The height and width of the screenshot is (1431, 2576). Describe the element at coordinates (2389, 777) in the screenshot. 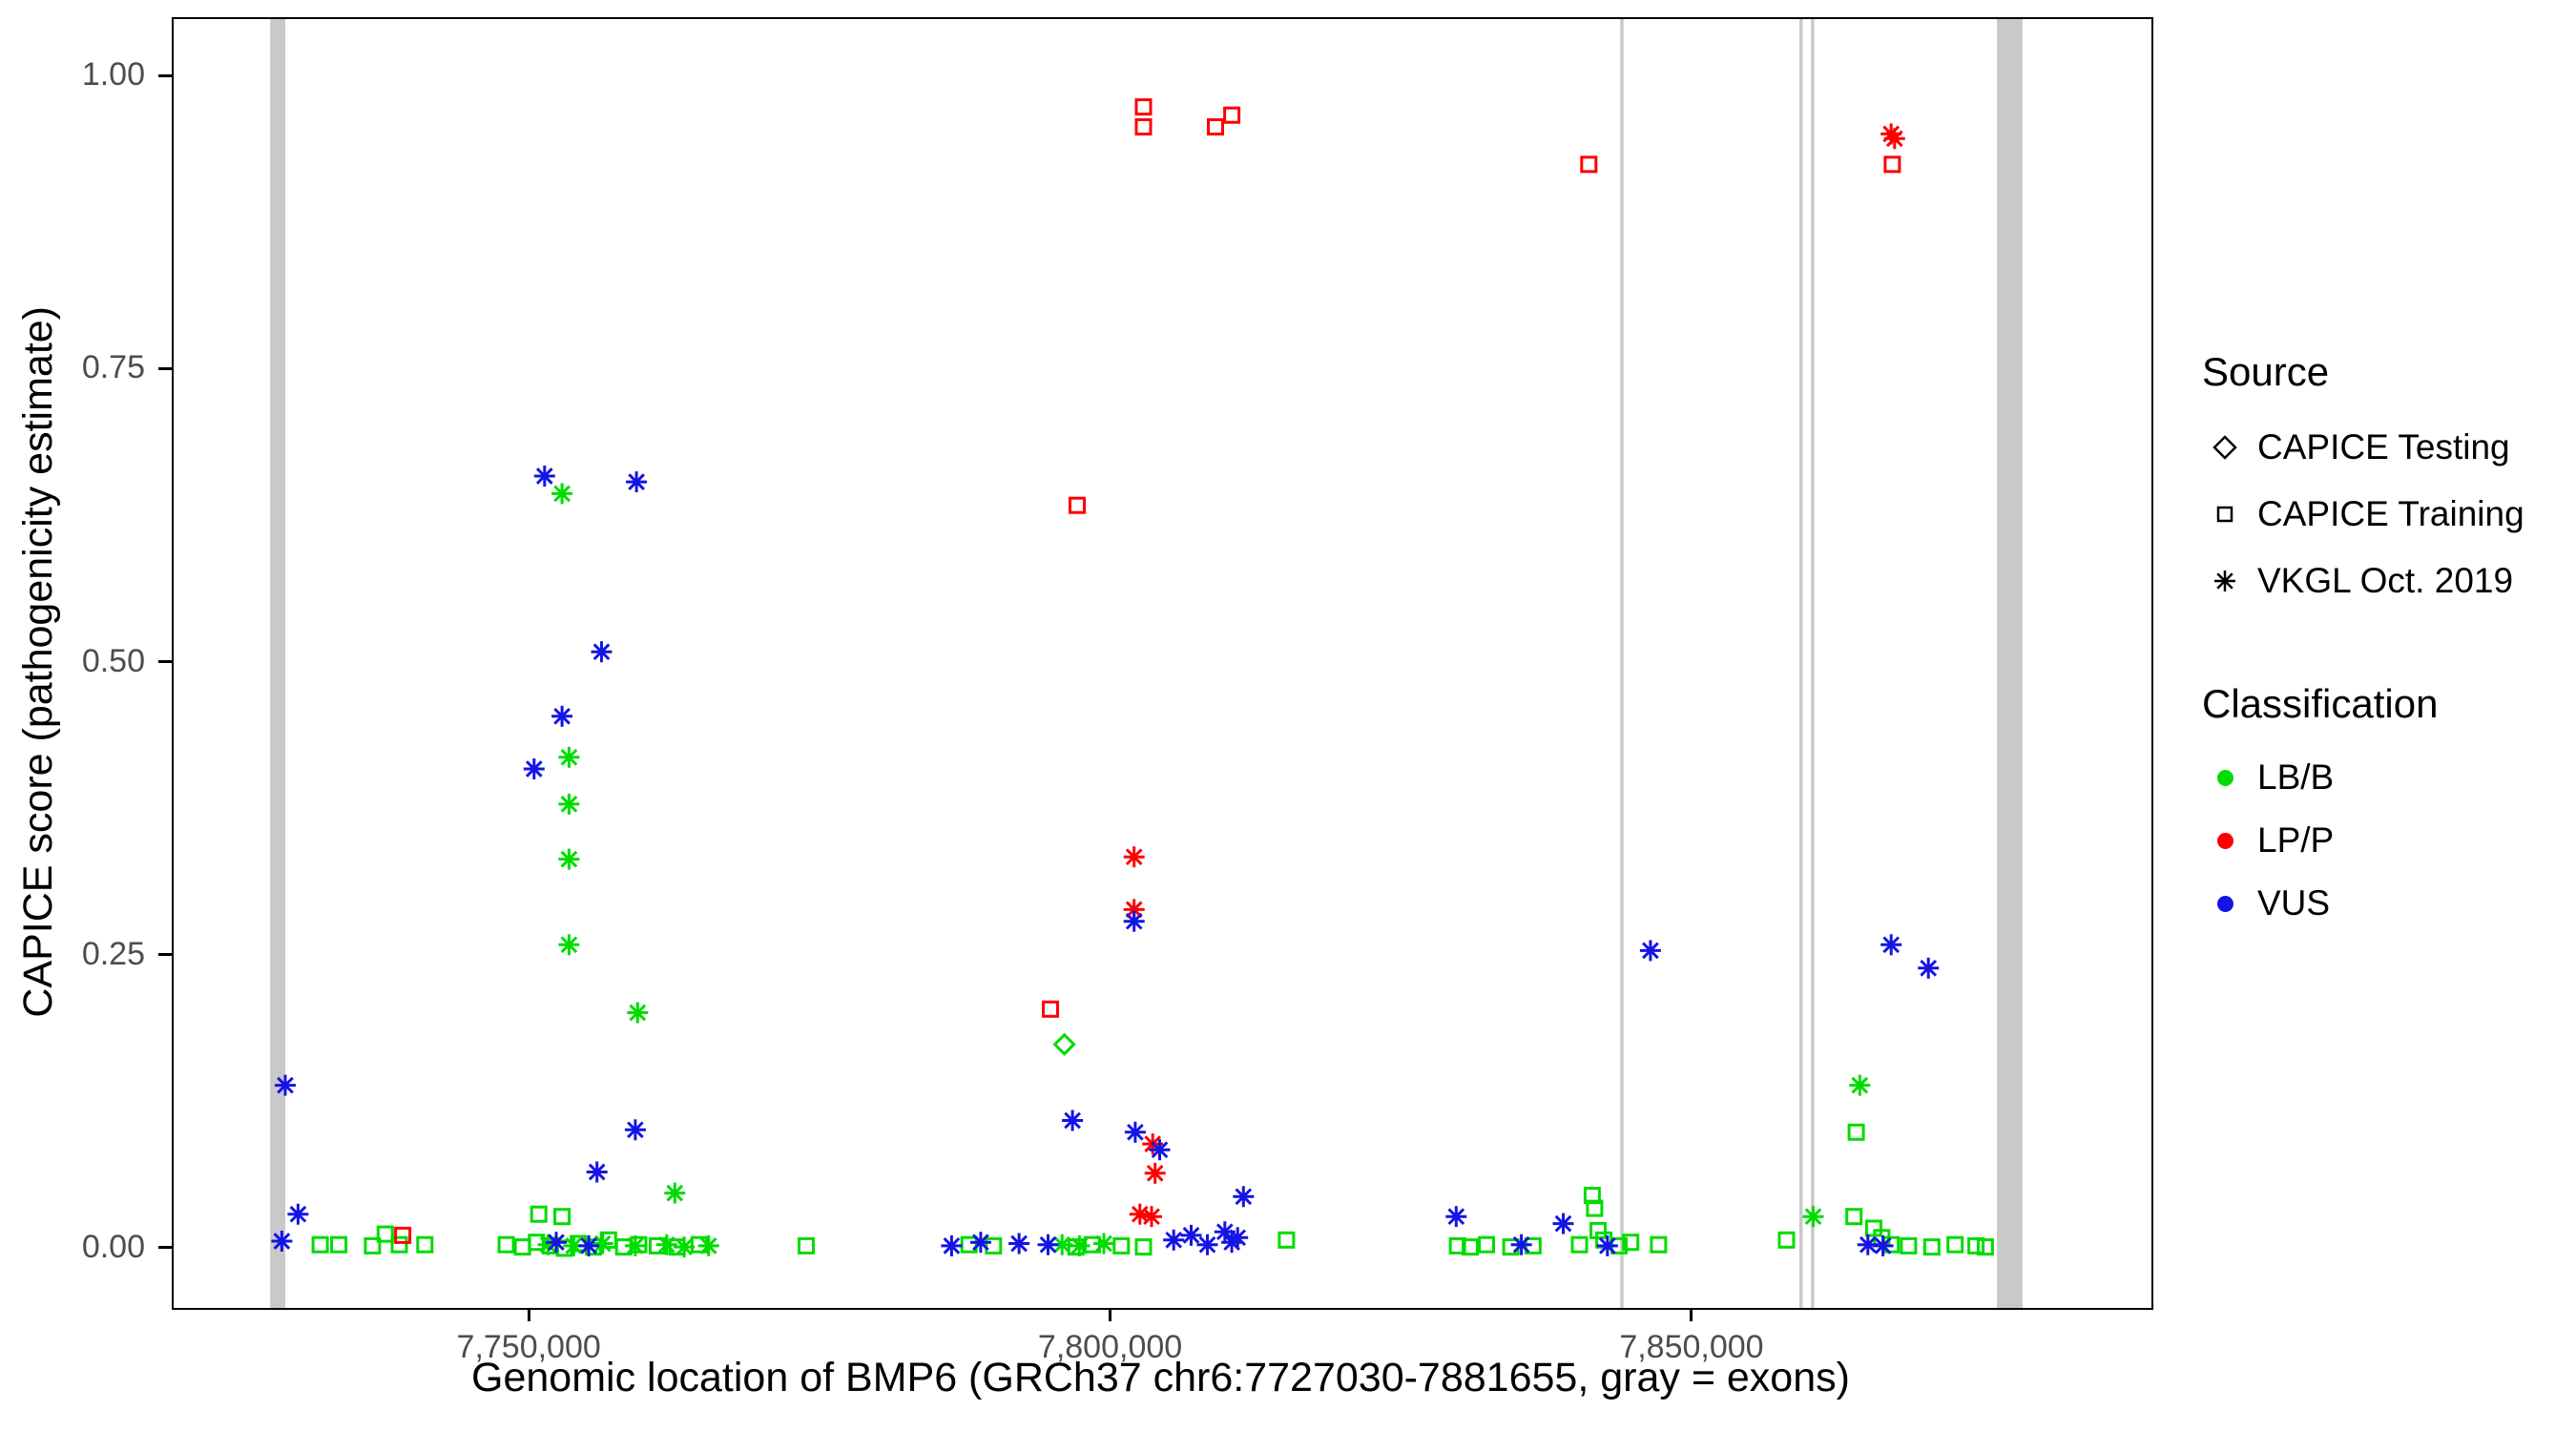

I see `legend-item-lbb: LB/B` at that location.